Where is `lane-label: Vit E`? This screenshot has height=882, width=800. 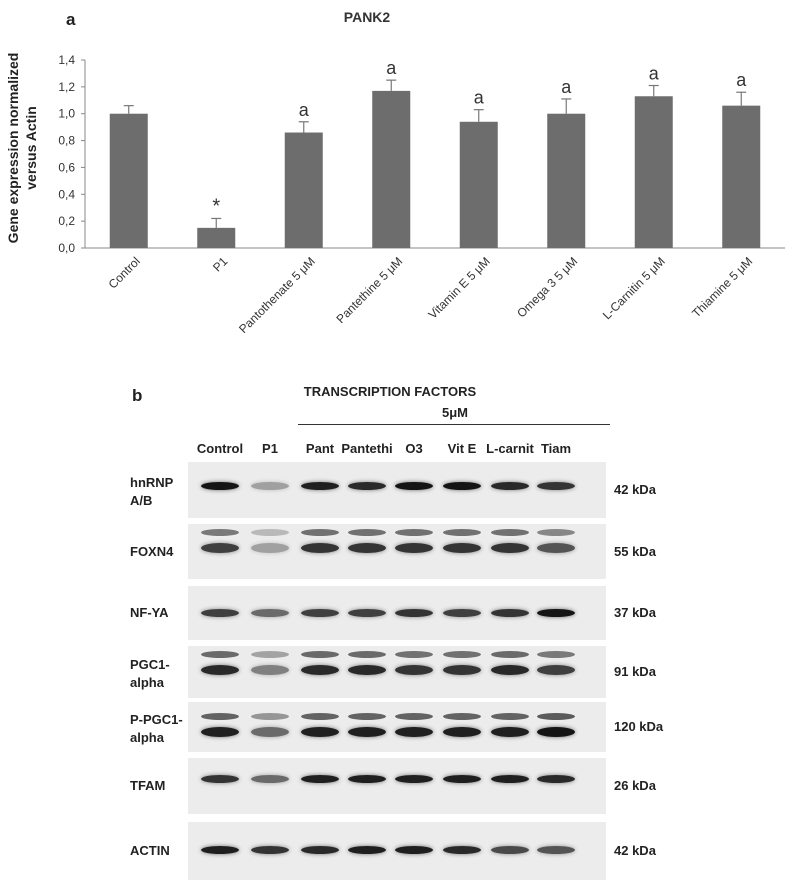 lane-label: Vit E is located at coordinates (462, 448).